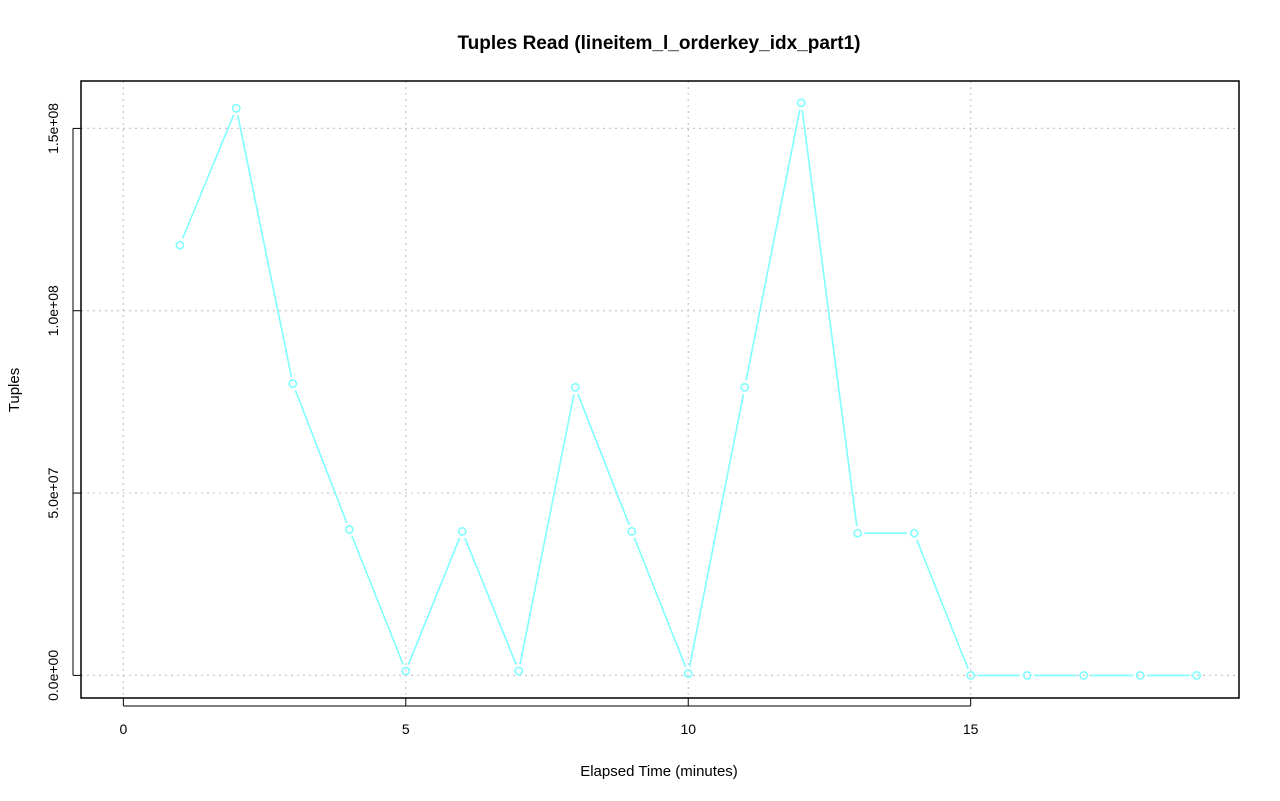 The image size is (1280, 801). I want to click on y-axis: 0.0e+00 5.0e+07 1.0e+08 1.5e+08, so click(63, 402).